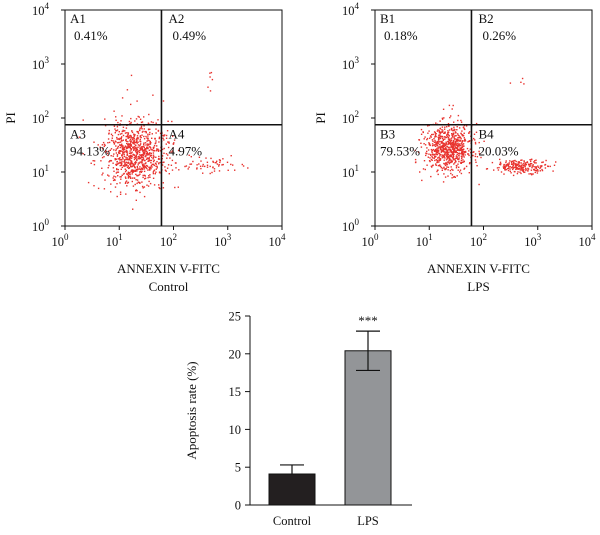 The image size is (600, 535). I want to click on y-tick-label: 10², so click(40, 117).